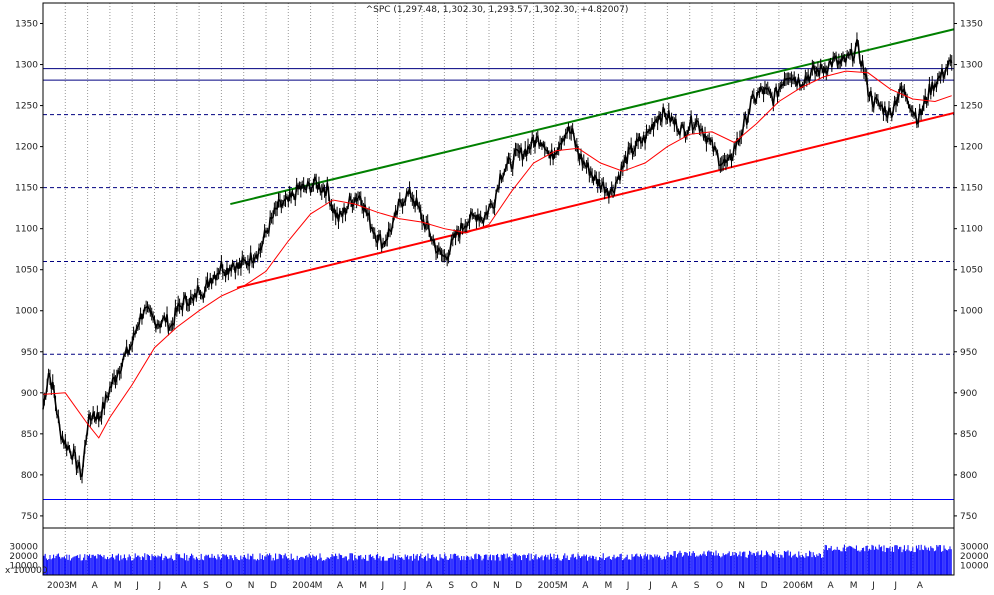  I want to click on price-tick-right: 1150, so click(971, 189).